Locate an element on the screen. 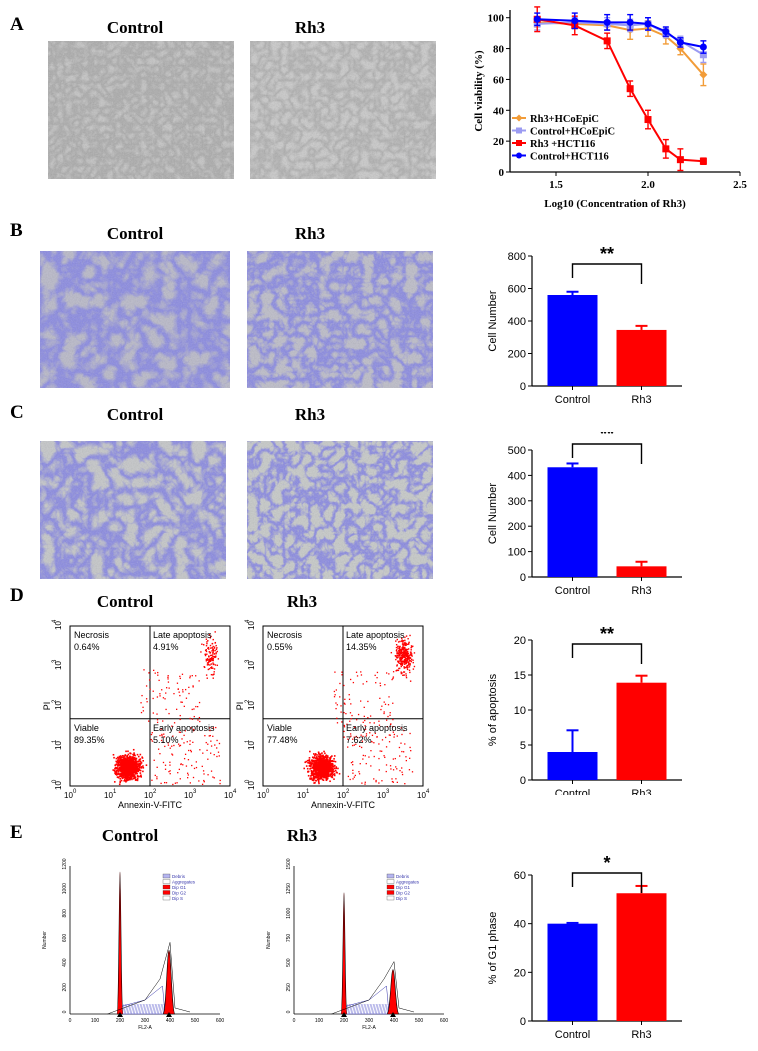 The height and width of the screenshot is (1051, 758). x-tick-exp: 3 is located at coordinates (195, 792).